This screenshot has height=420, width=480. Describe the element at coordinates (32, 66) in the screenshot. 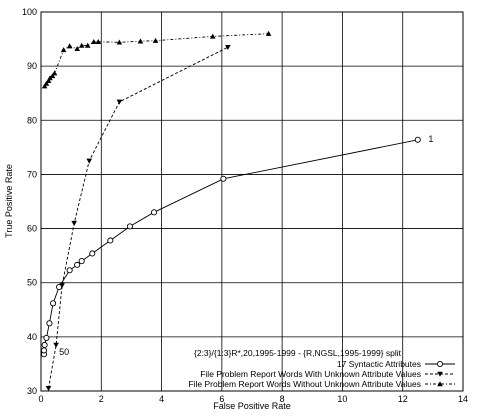

I see `y-tick-label: 90` at that location.